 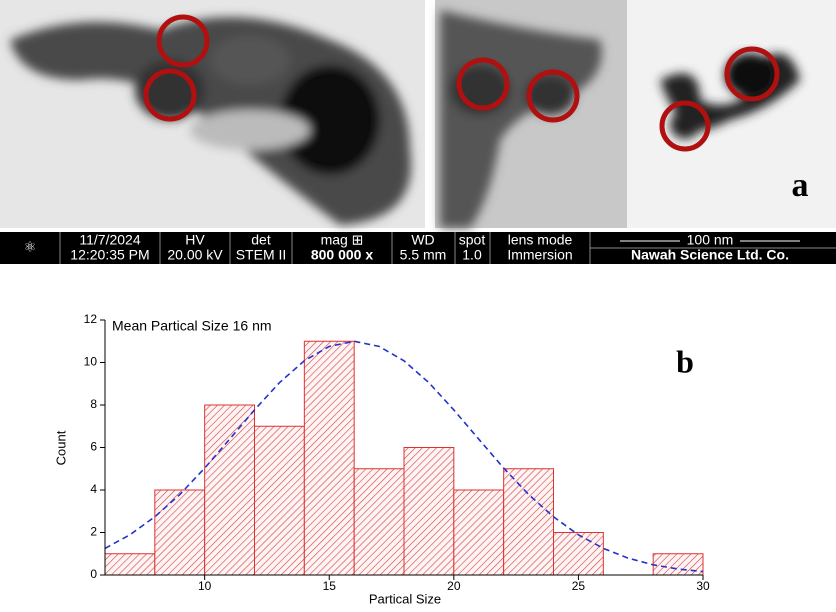 What do you see at coordinates (342, 255) in the screenshot?
I see `mag: 800 000 x` at bounding box center [342, 255].